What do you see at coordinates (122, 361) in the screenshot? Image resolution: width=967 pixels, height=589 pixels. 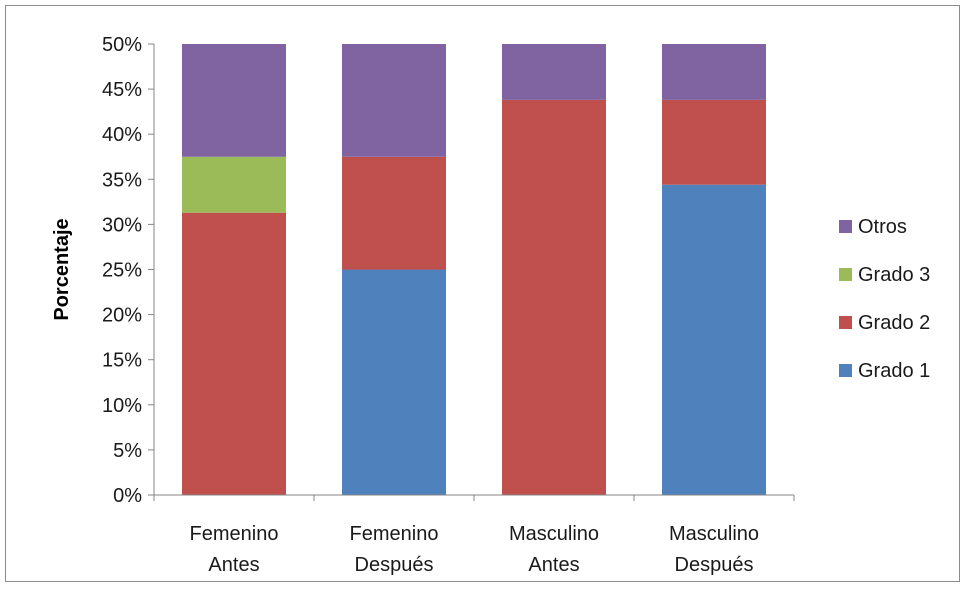 I see `y-tick-label: 15%` at bounding box center [122, 361].